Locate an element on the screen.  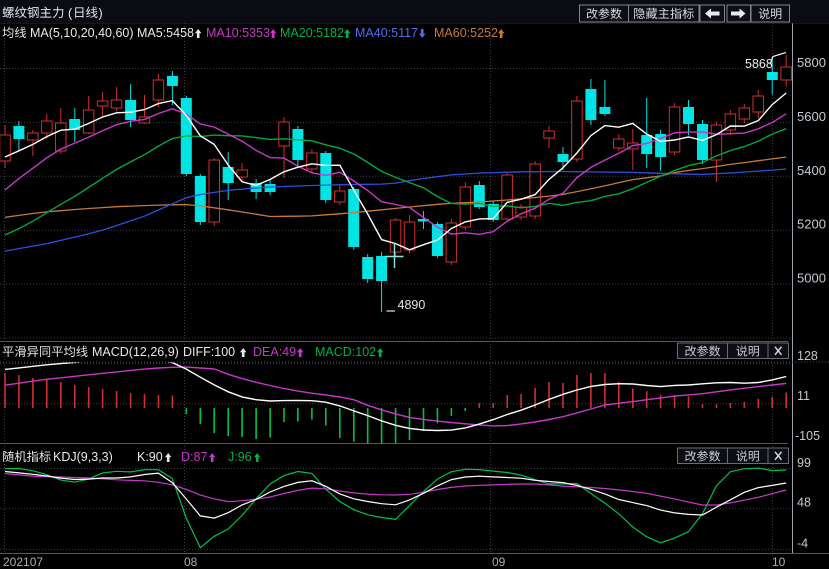
svg-text: MACD:102 is located at coordinates (345, 352).